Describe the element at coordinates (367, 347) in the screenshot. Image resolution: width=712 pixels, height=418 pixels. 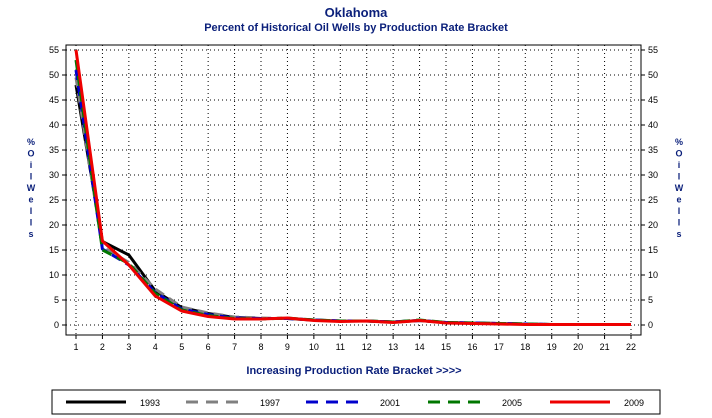
I see `x-tick-label: 12` at that location.